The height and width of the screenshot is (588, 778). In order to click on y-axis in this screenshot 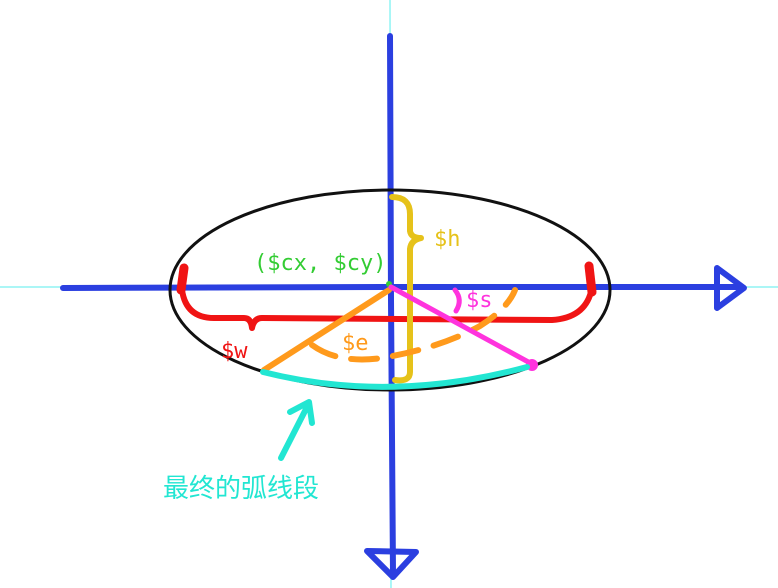, I will do `click(391, 305)`.